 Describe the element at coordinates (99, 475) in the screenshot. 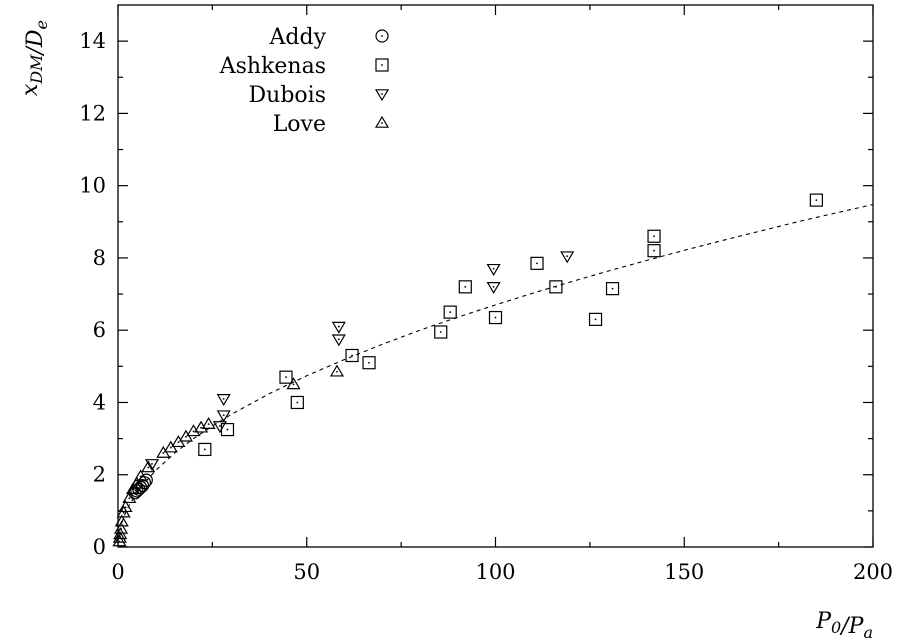

I see `y-tick-label: 2` at that location.